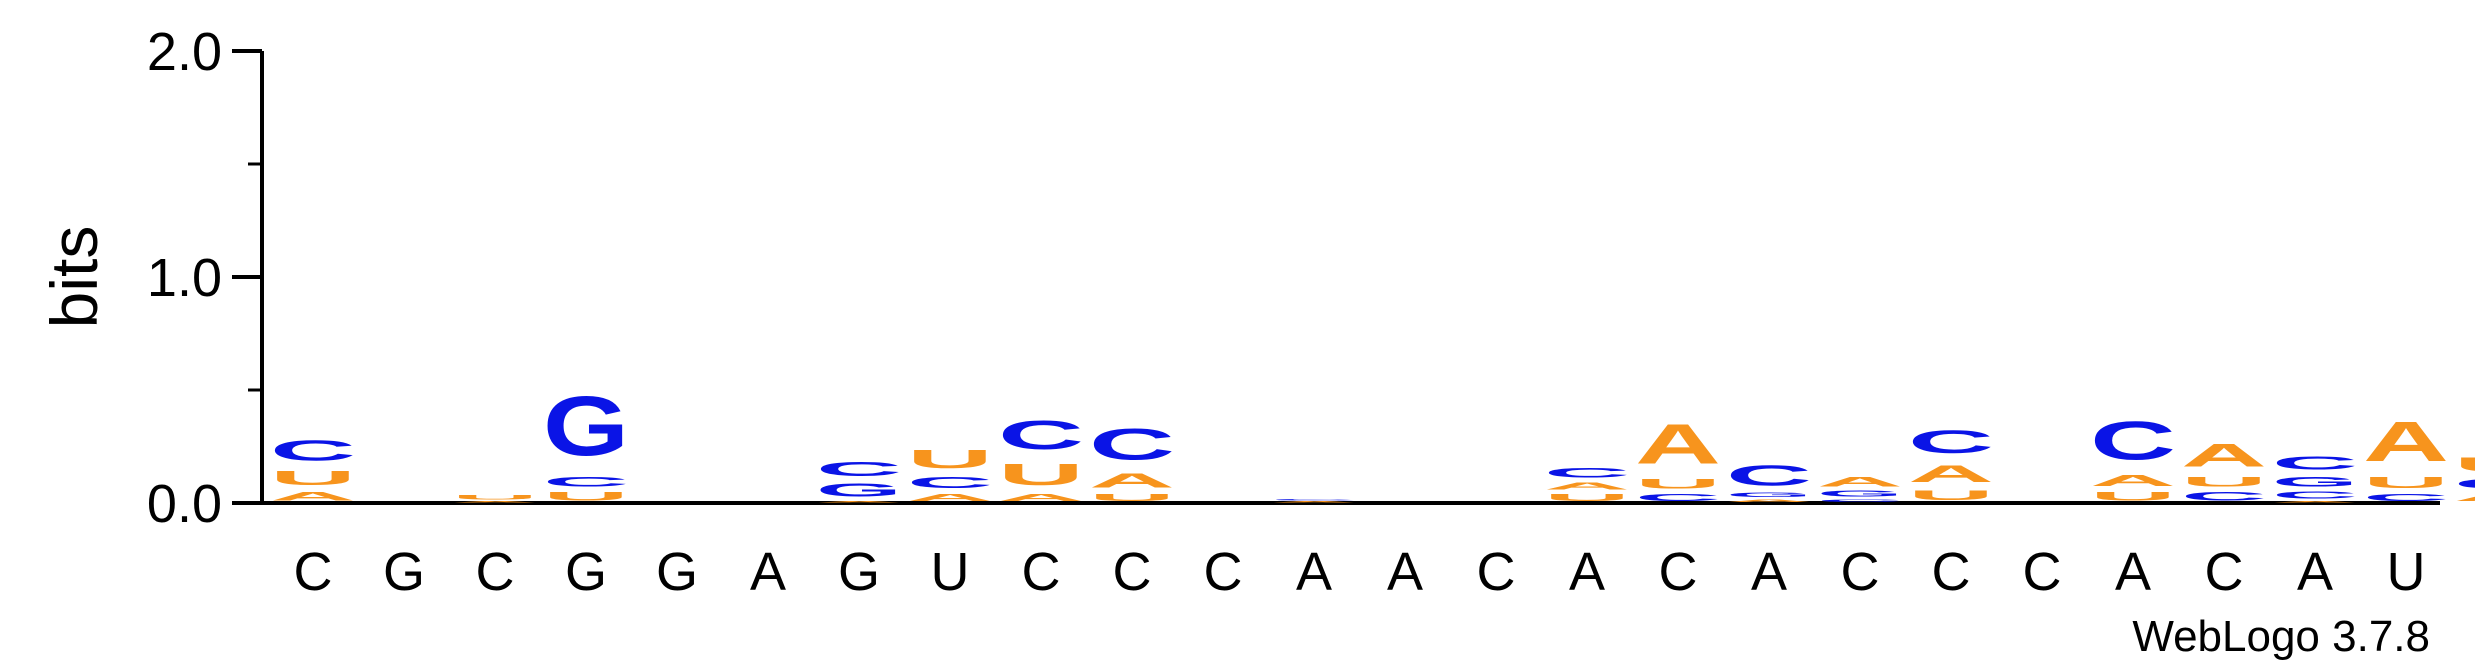 The image size is (2475, 667). I want to click on logo-glyph-C-pos22-0: C, so click(2224, 496).